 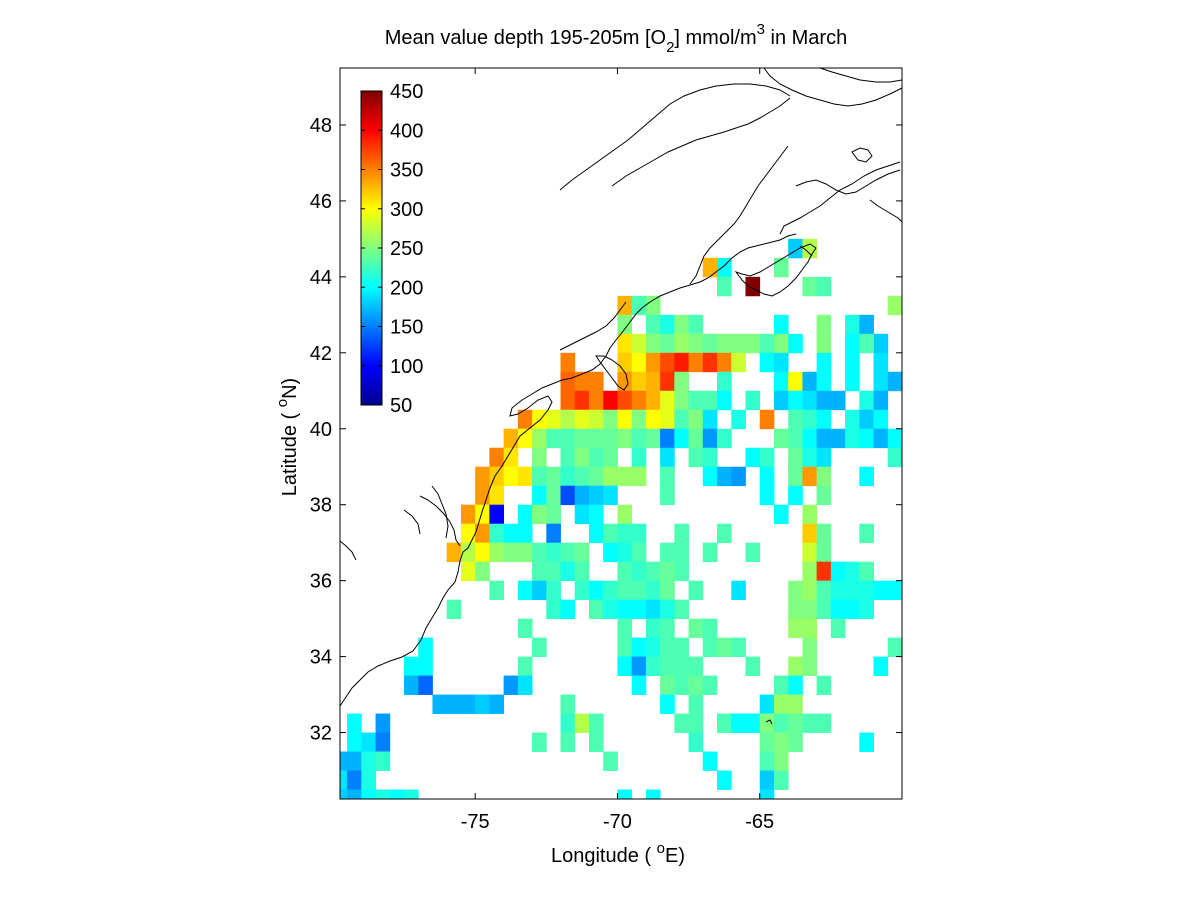 What do you see at coordinates (406, 92) in the screenshot?
I see `colorbar-tick-label: 450` at bounding box center [406, 92].